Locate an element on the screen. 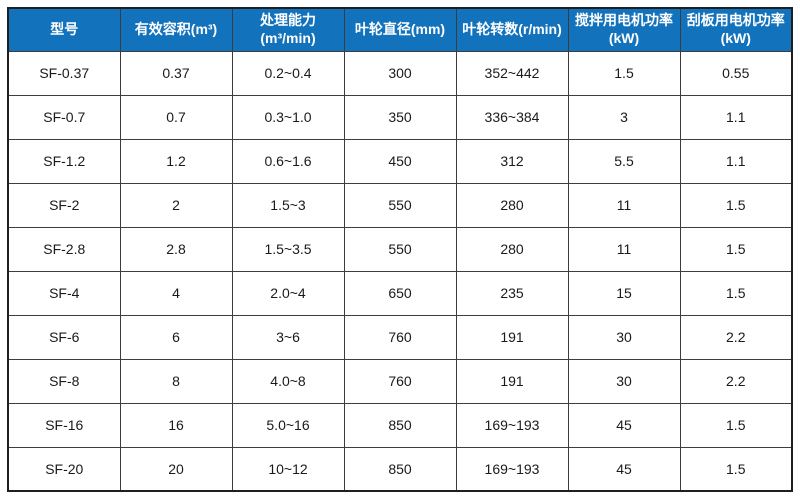 This screenshot has width=800, height=502. table-cell: 5.5 is located at coordinates (624, 161).